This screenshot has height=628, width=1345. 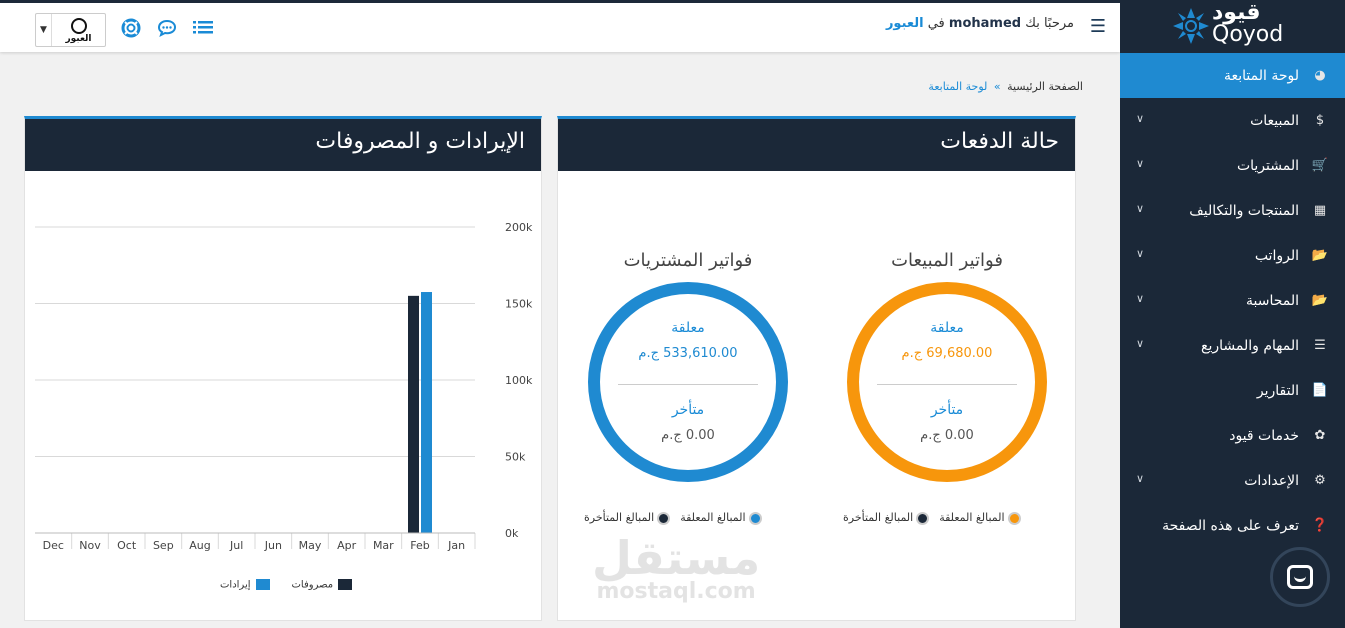 What do you see at coordinates (1320, 480) in the screenshot?
I see `gear-icon: ⚙` at bounding box center [1320, 480].